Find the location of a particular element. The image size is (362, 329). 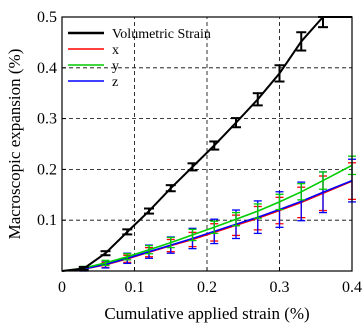

y-tick-label: 0.1 is located at coordinates (47, 220).